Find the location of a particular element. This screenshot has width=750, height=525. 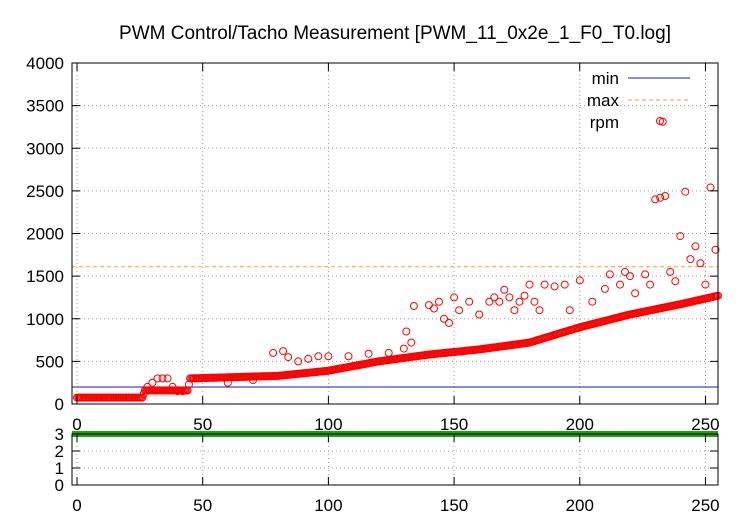

y-tick-label: 500 is located at coordinates (50, 361).